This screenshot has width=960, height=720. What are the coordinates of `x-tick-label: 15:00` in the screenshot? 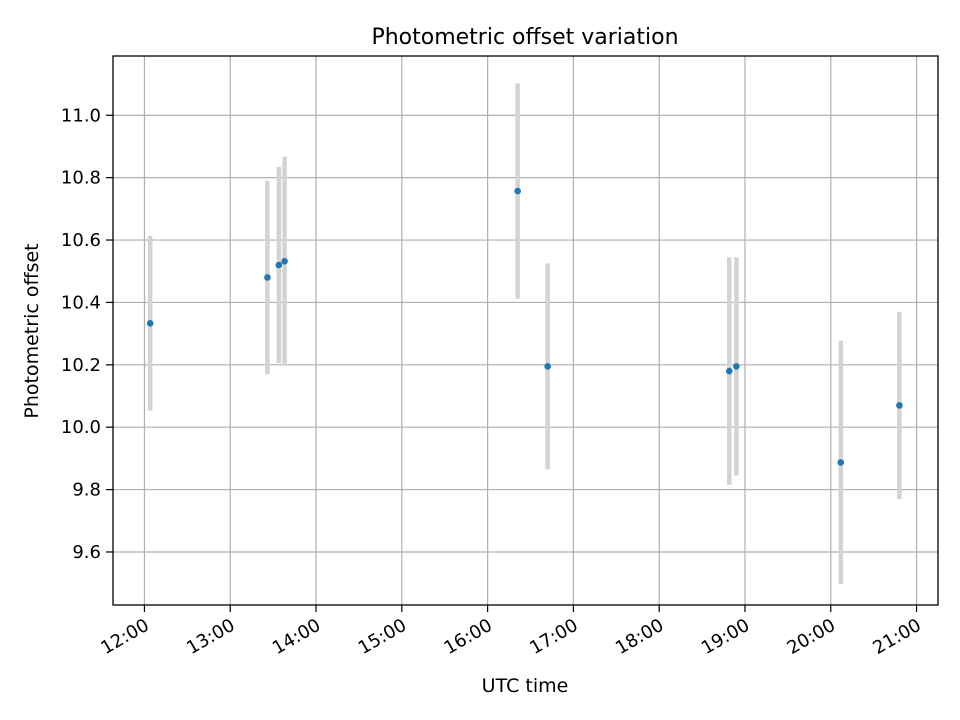 It's located at (382, 637).